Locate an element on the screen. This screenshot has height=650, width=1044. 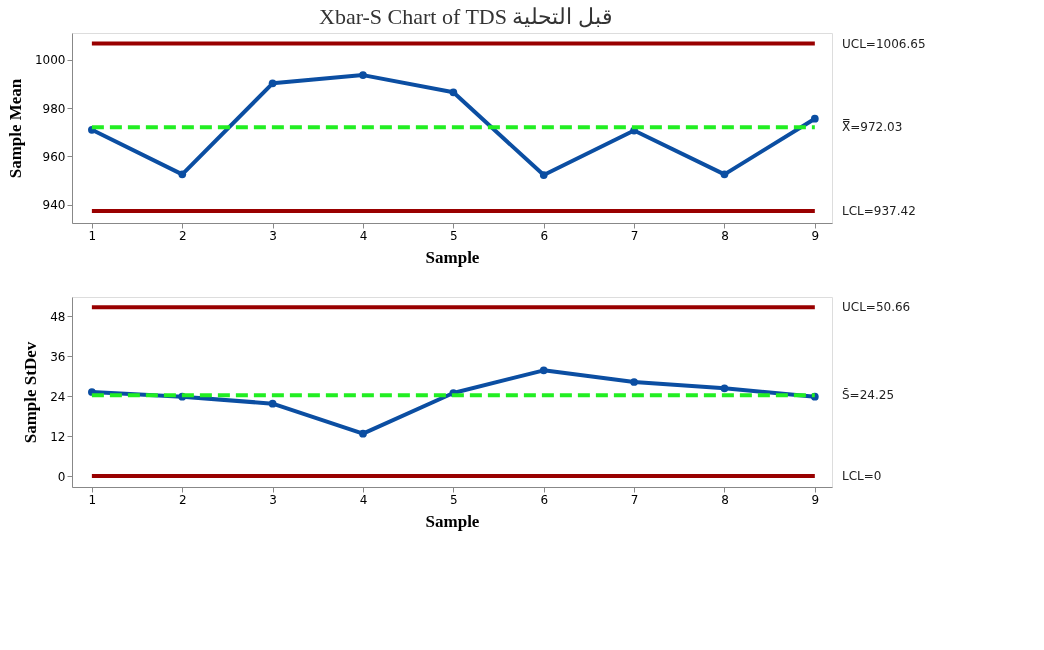
ref-line-label: UCL=1006.65 is located at coordinates (884, 43).